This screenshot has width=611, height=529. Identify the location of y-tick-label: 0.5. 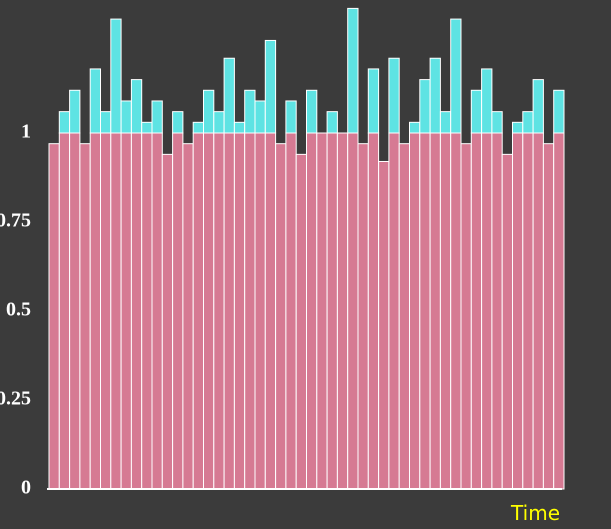
(18, 310).